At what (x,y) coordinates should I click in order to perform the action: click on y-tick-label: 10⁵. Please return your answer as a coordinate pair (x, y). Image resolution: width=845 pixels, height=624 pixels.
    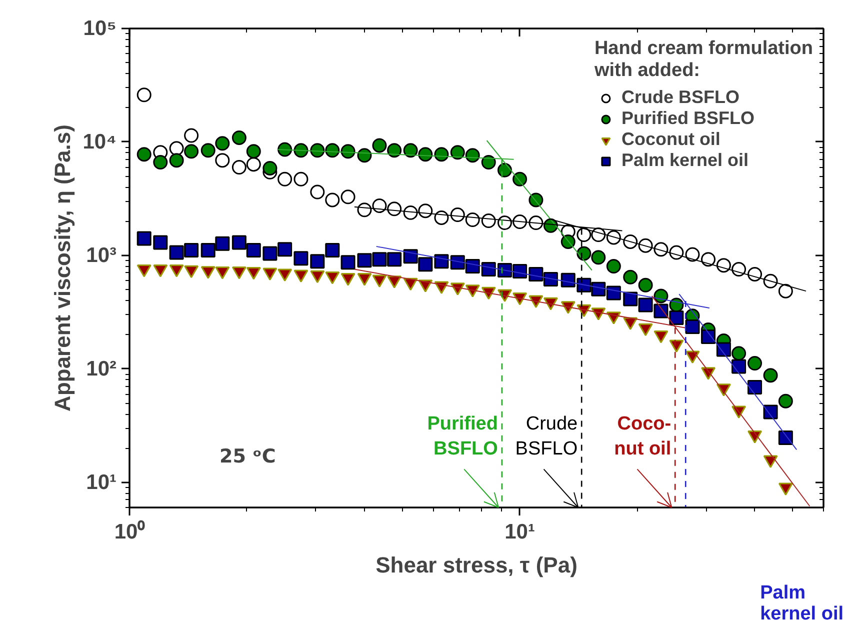
    Looking at the image, I should click on (100, 28).